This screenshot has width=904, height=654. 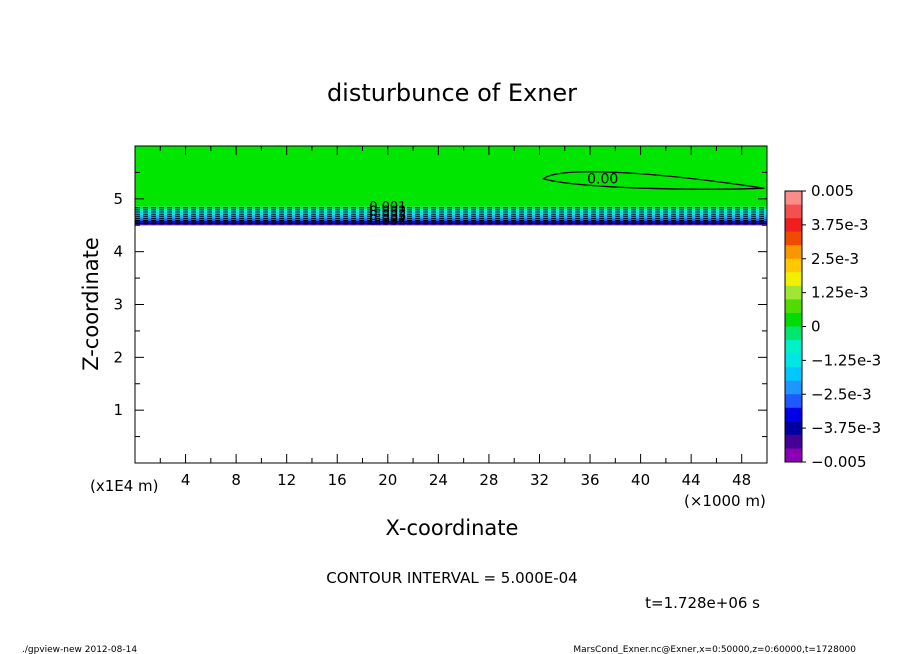 What do you see at coordinates (118, 410) in the screenshot?
I see `y-tick-label: 1` at bounding box center [118, 410].